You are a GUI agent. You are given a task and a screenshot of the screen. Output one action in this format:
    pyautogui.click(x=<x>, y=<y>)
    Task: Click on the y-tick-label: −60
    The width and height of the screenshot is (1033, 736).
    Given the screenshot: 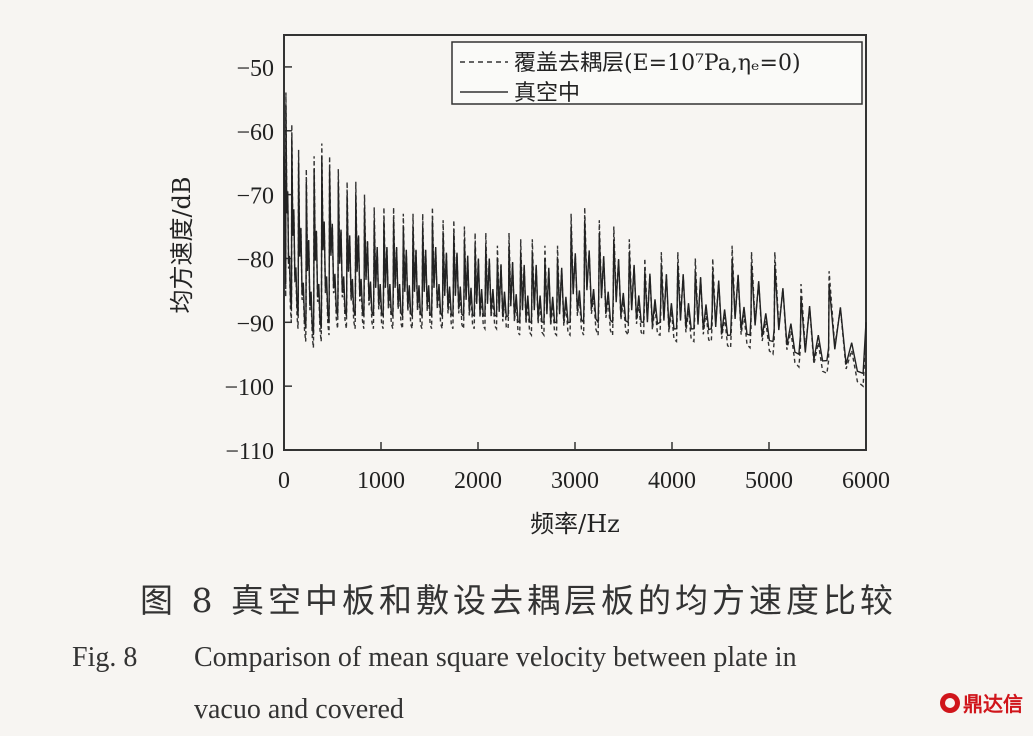 What is the action you would take?
    pyautogui.click(x=255, y=133)
    